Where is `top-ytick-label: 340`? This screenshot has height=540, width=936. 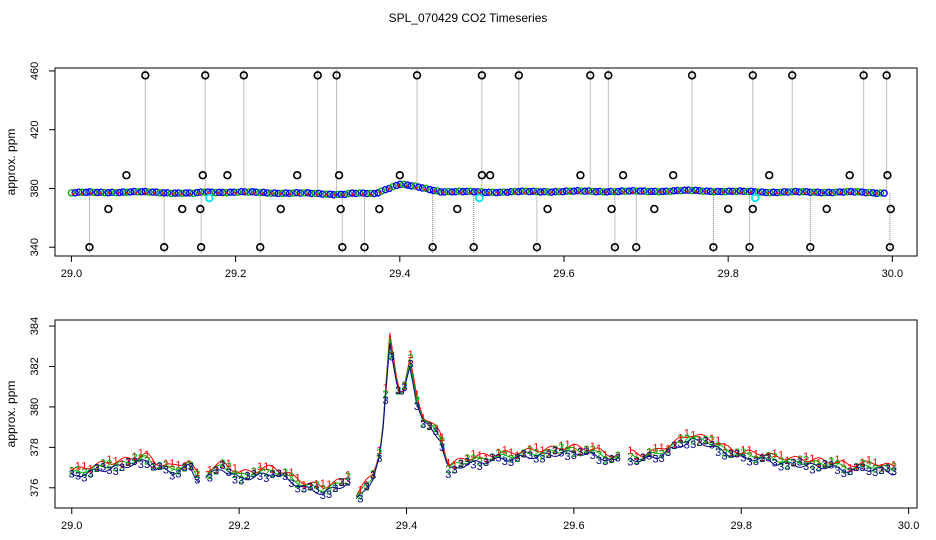
top-ytick-label: 340 is located at coordinates (35, 247).